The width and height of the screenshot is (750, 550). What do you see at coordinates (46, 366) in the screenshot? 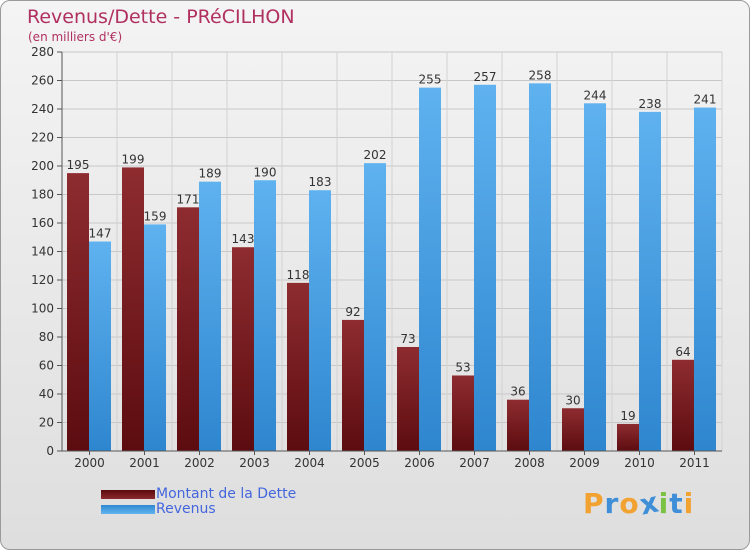
I see `y-tick-label: 60` at bounding box center [46, 366].